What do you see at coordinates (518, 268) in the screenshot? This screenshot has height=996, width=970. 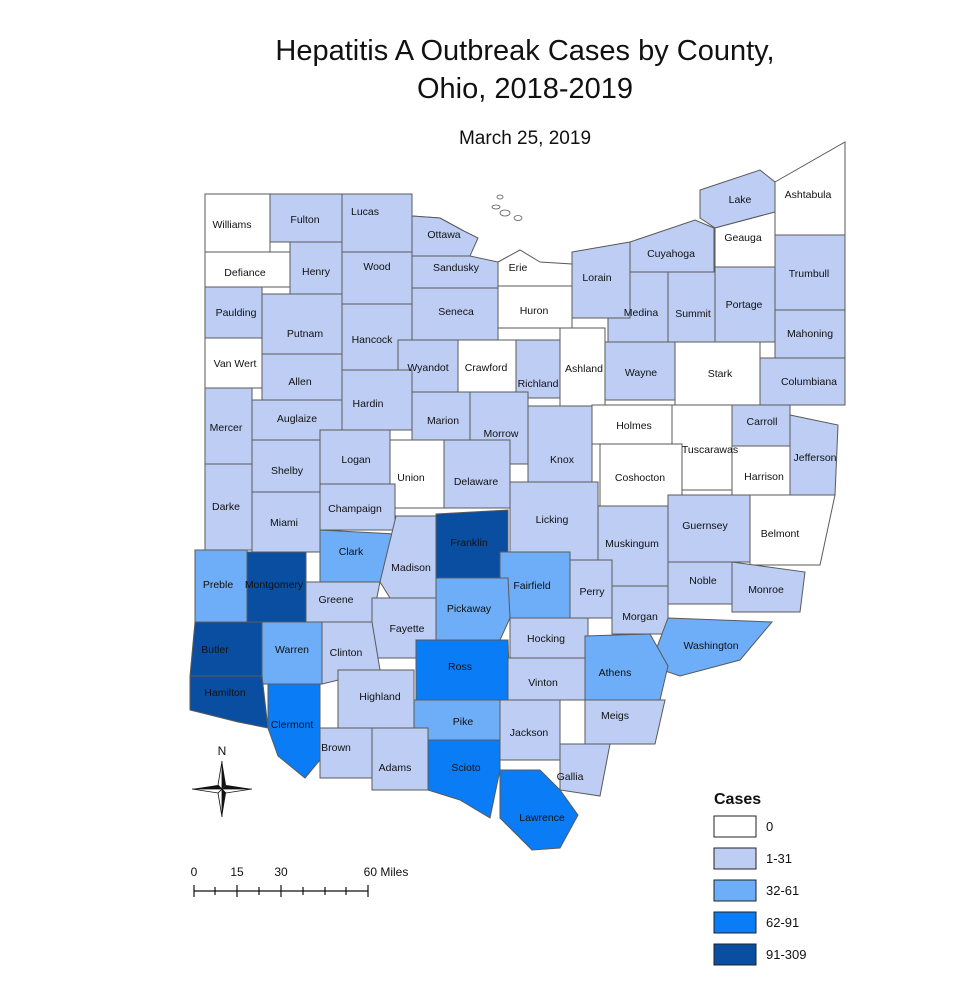 I see `county-label-erie: Erie` at bounding box center [518, 268].